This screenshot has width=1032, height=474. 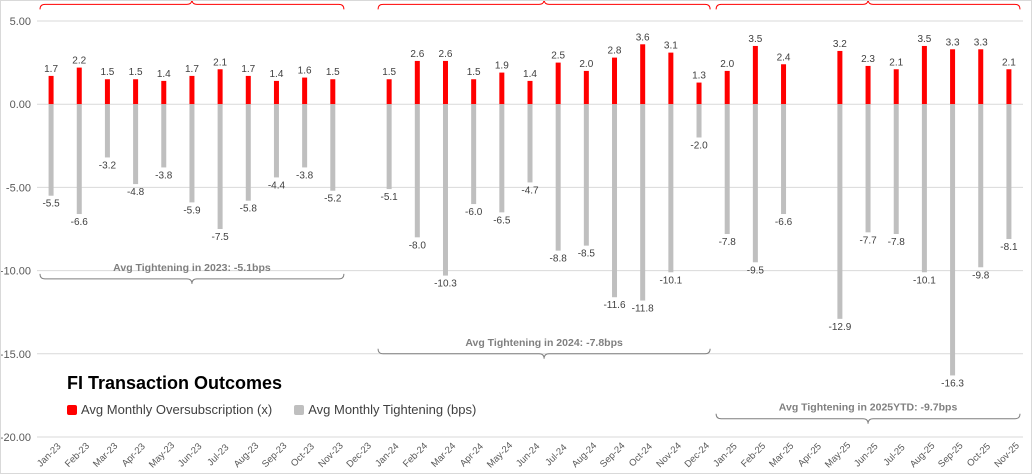 What do you see at coordinates (979, 455) in the screenshot?
I see `x-tick-label: Oct-25` at bounding box center [979, 455].